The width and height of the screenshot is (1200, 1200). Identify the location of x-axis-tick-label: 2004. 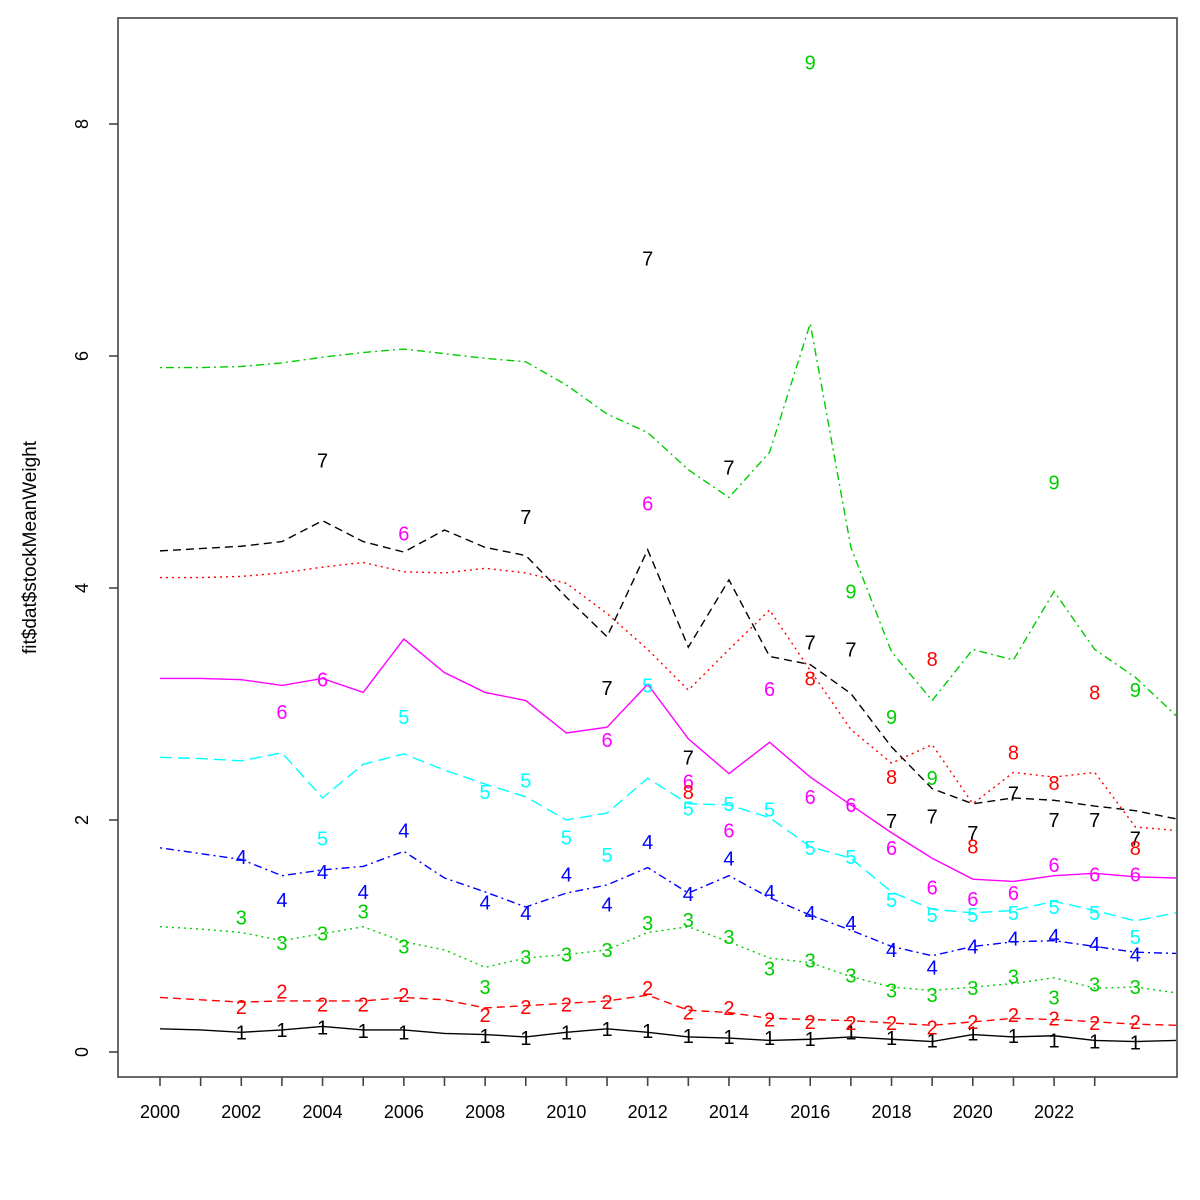
(323, 1112).